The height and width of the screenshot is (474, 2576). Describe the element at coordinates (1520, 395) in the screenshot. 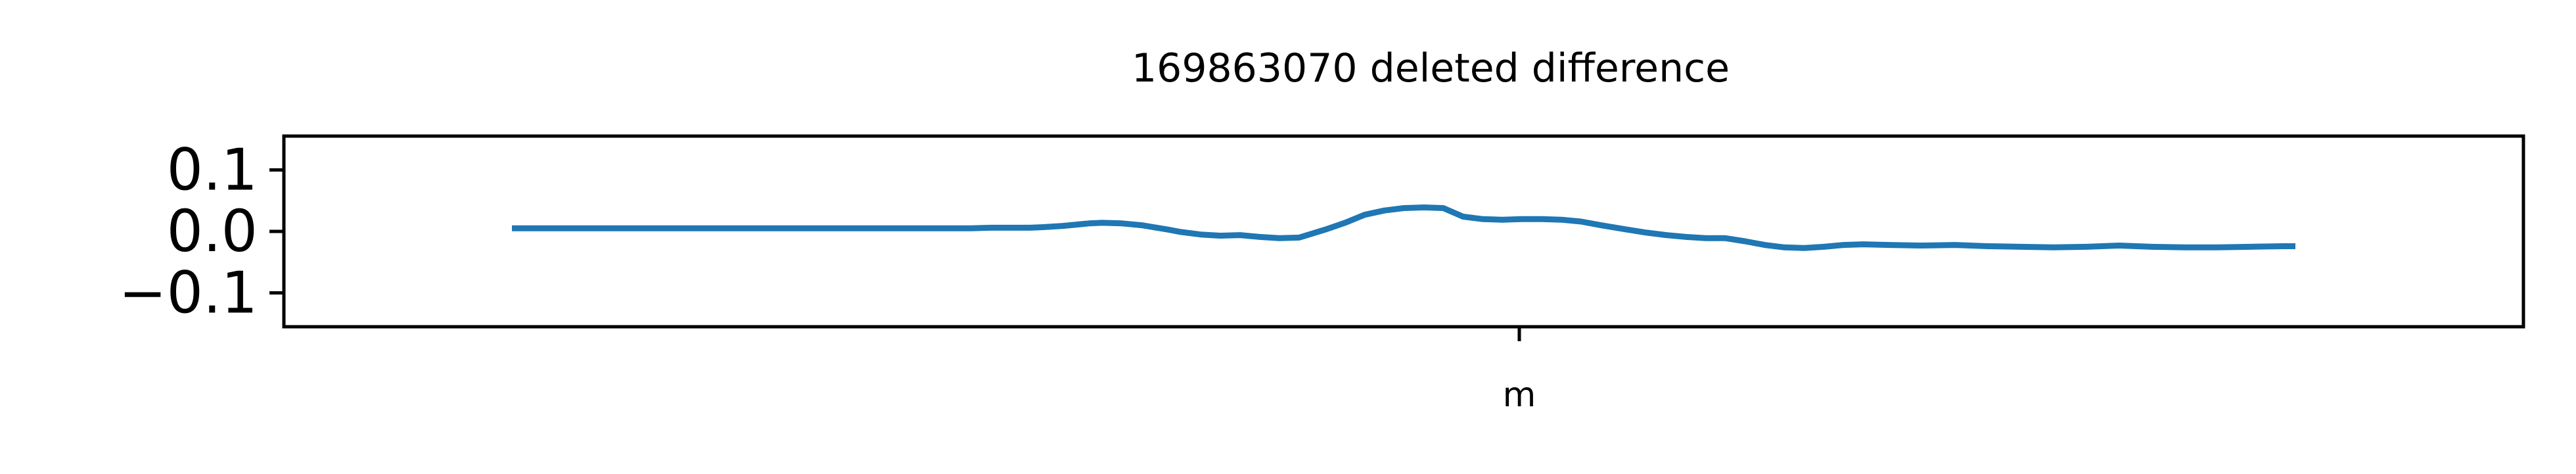

I see `x-tick-label-0: m` at that location.